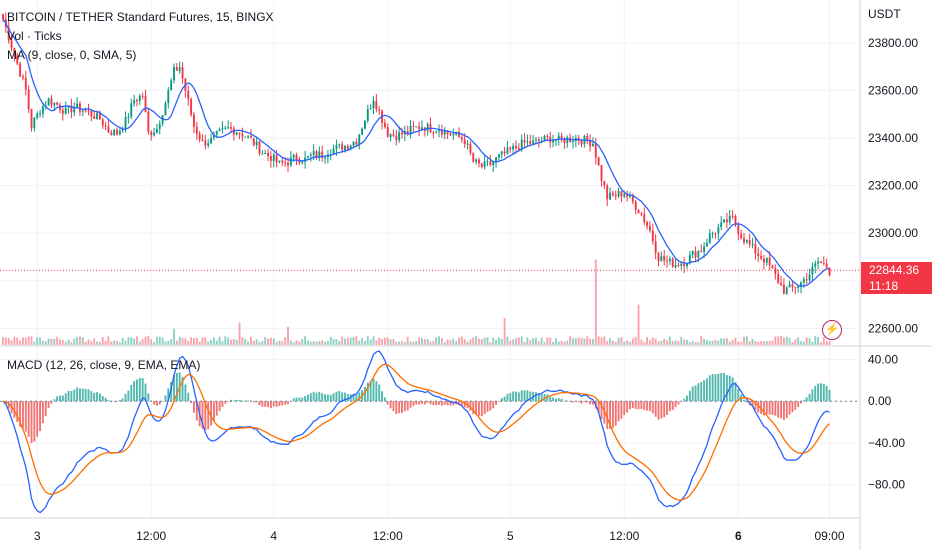  I want to click on legend-ma: MA (9, close, 0, SMA, 5), so click(71, 55).